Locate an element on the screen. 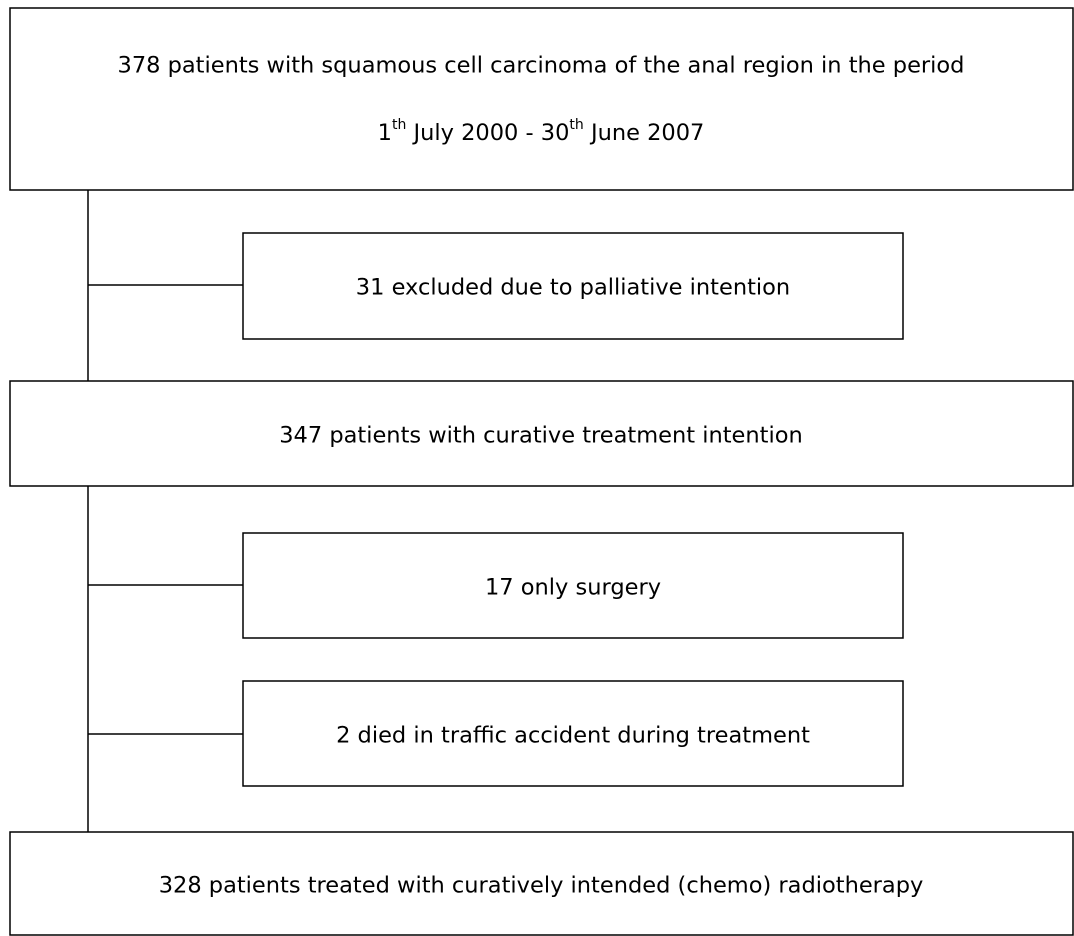  box-label: 17 only surgery is located at coordinates (573, 588).